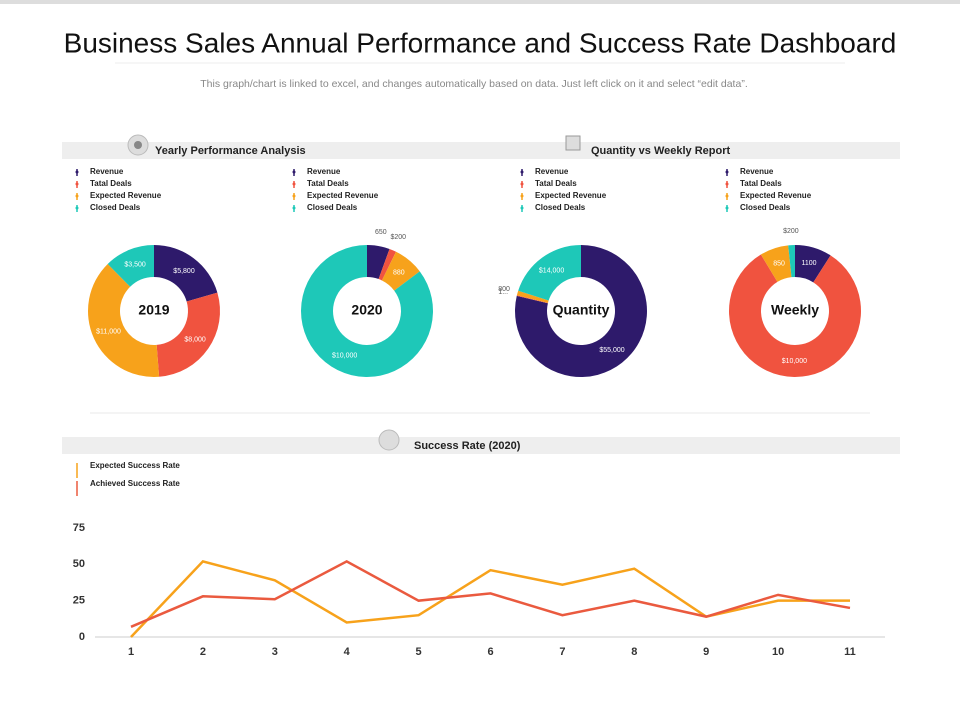 The width and height of the screenshot is (960, 720). Describe the element at coordinates (467, 446) in the screenshot. I see `section-title: Success Rate (2020)` at that location.